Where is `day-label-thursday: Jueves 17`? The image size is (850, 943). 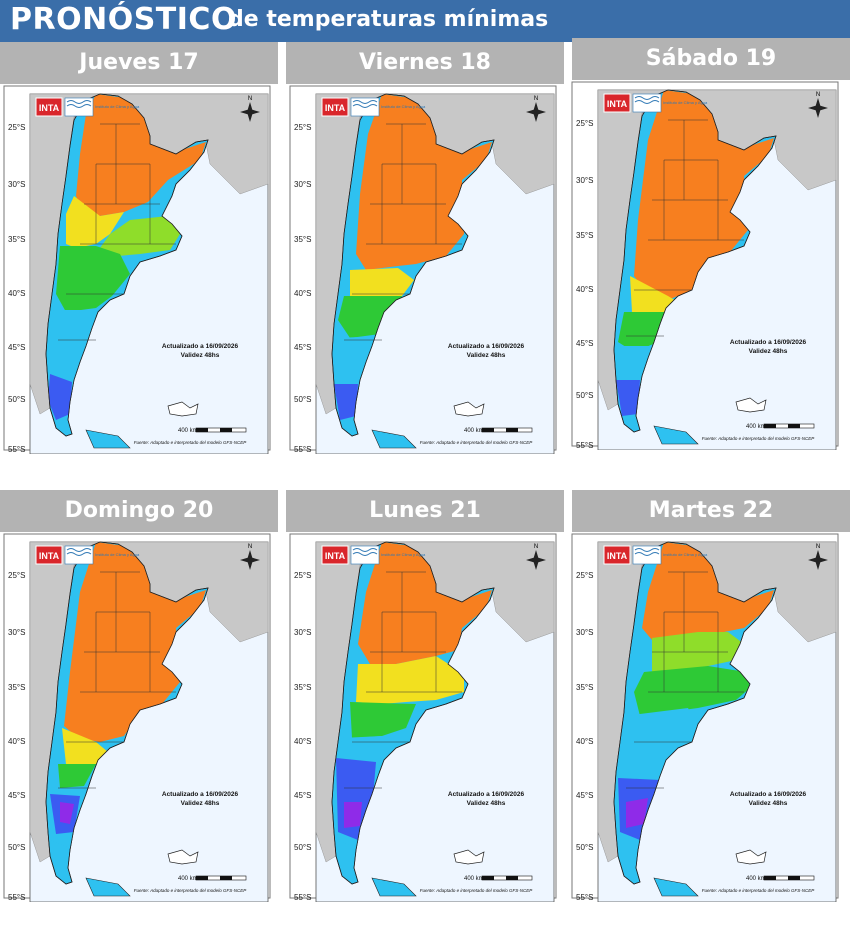 day-label-thursday: Jueves 17 is located at coordinates (139, 63).